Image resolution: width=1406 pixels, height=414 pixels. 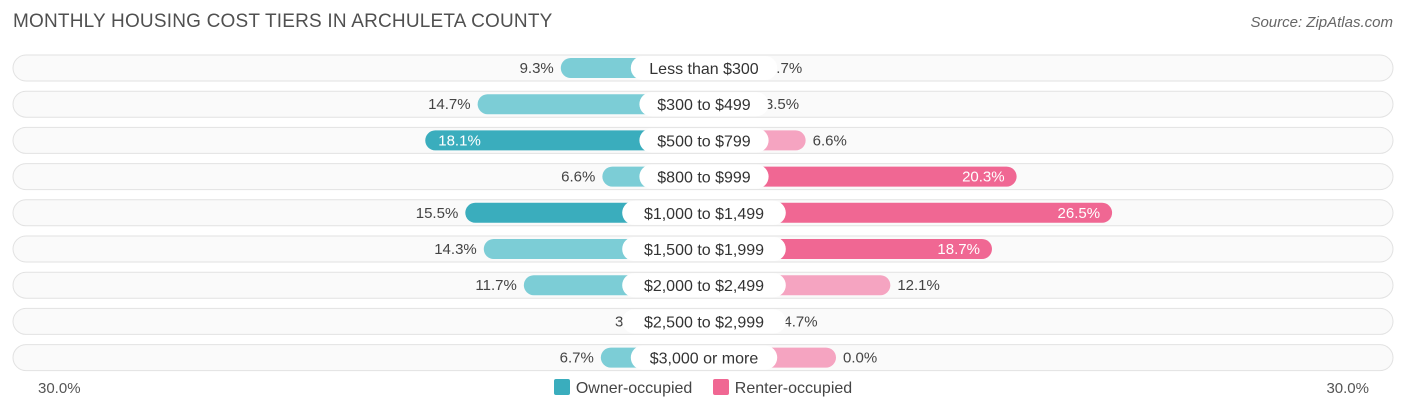 I want to click on chart-source: Source: ZipAtlas.com, so click(x=1321, y=22).